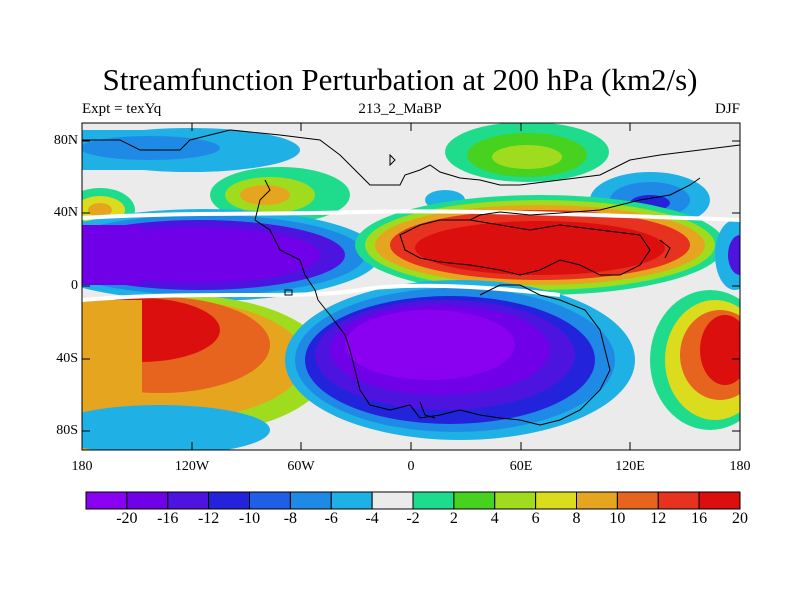 Image resolution: width=800 pixels, height=600 pixels. What do you see at coordinates (617, 518) in the screenshot?
I see `colorbar-tick-label: 10` at bounding box center [617, 518].